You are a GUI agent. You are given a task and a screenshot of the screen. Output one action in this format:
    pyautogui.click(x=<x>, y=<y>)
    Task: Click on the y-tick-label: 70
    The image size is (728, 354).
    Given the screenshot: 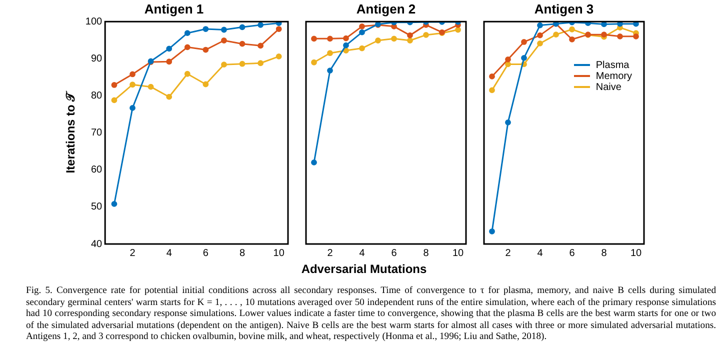 What is the action you would take?
    pyautogui.click(x=96, y=133)
    